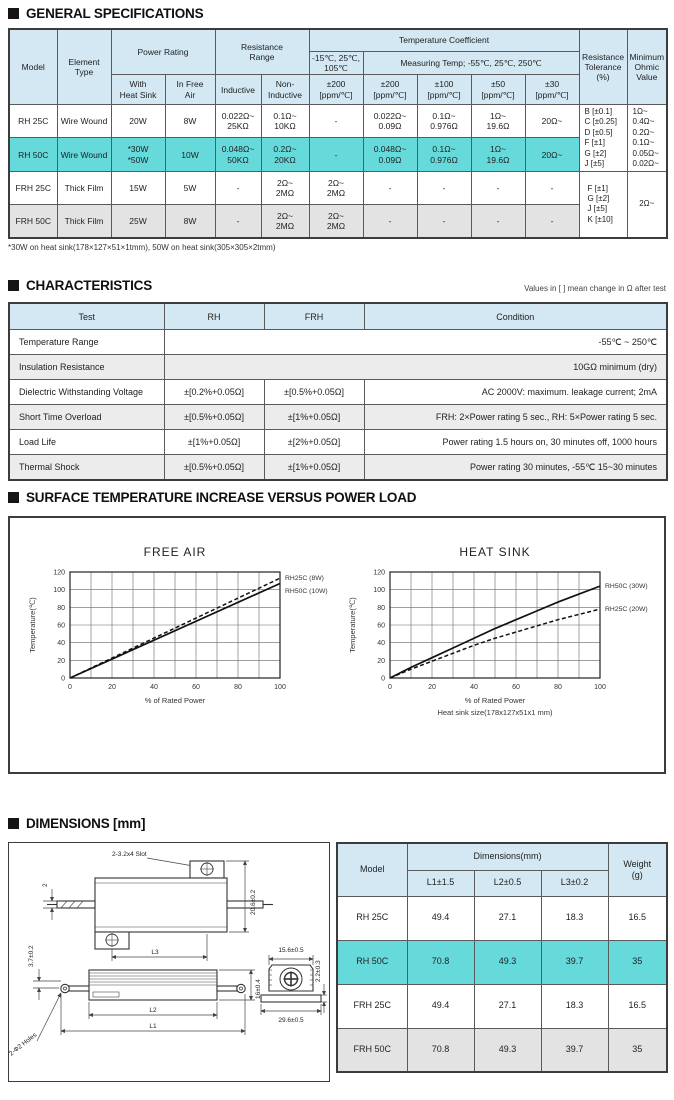 The image size is (674, 1100). What do you see at coordinates (626, 609) in the screenshot?
I see `legend-label: RH25C (20W)` at bounding box center [626, 609].